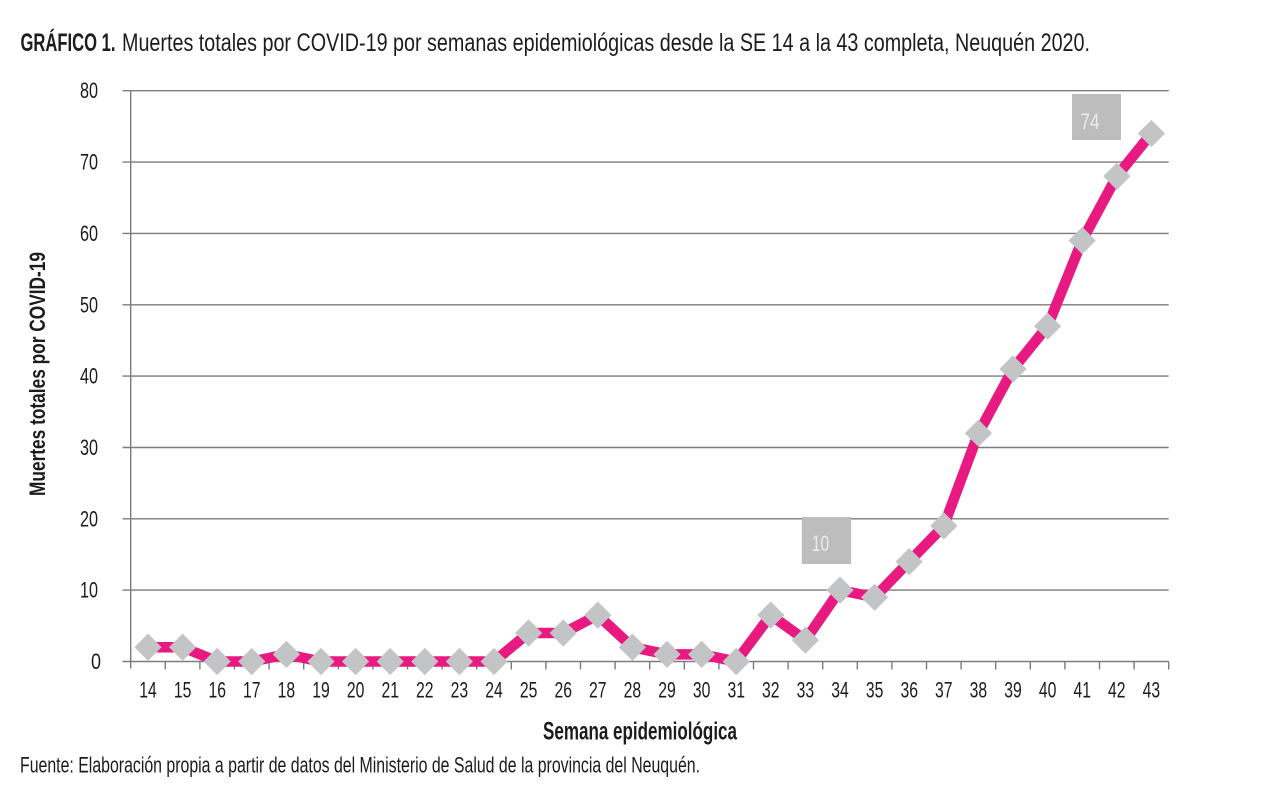 The width and height of the screenshot is (1280, 785). Describe the element at coordinates (563, 690) in the screenshot. I see `svg-text: 26` at that location.